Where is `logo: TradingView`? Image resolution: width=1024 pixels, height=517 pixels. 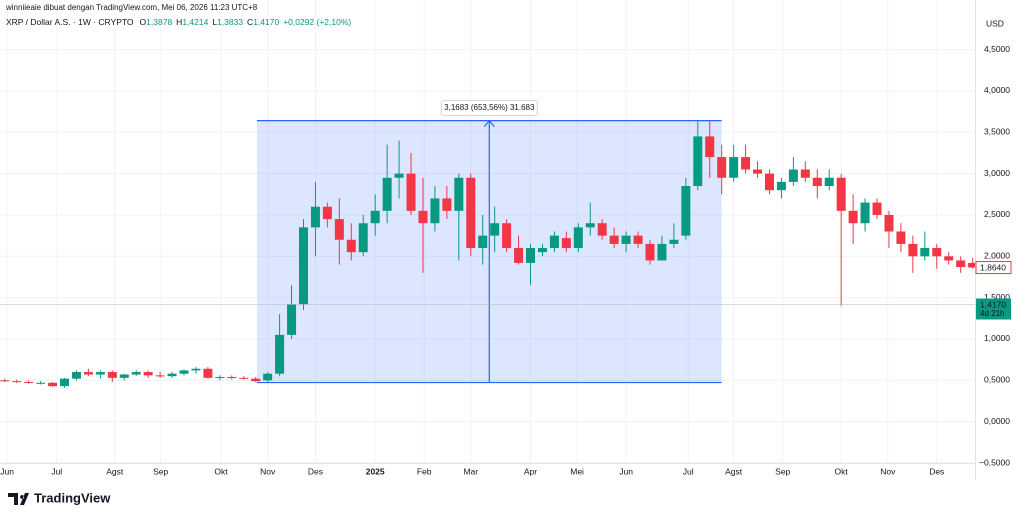 logo: TradingView is located at coordinates (59, 497).